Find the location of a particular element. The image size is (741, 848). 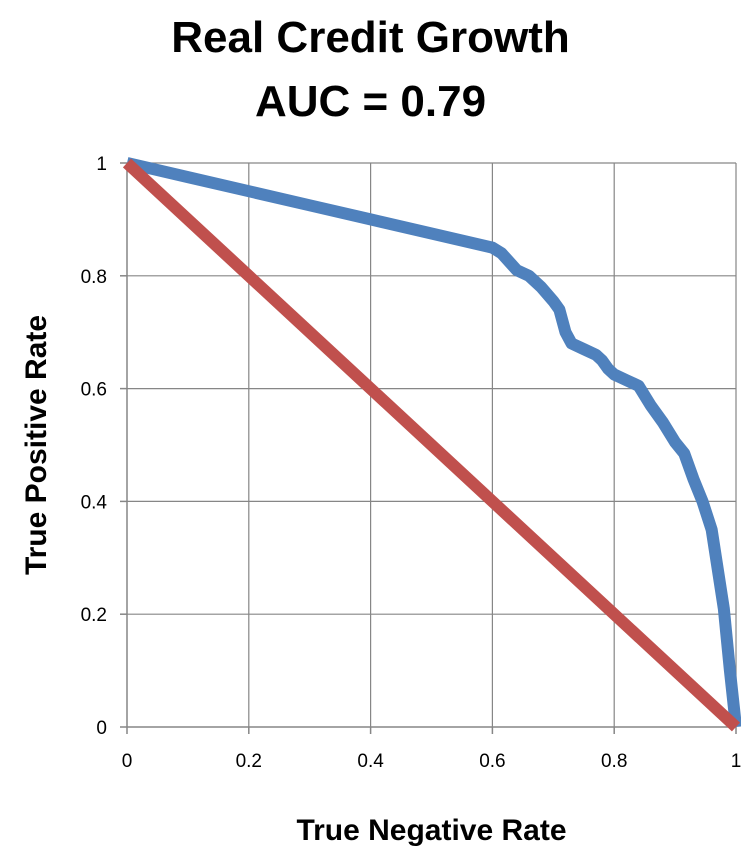

y-tick-label: 0.4 is located at coordinates (94, 502).